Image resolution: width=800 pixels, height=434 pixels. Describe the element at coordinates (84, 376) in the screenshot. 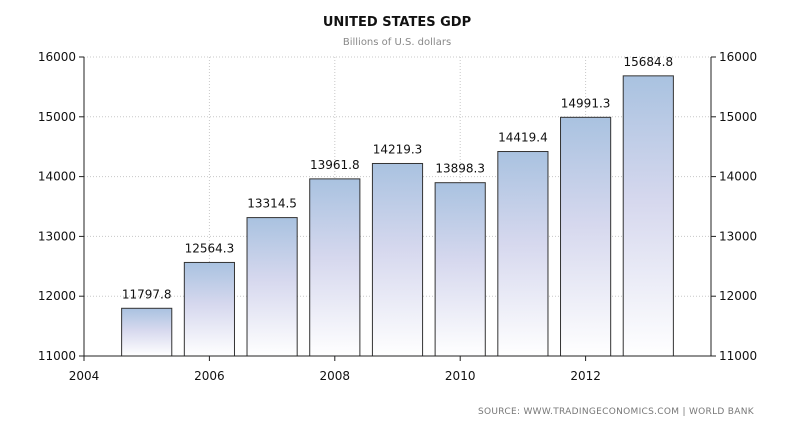

I see `x-tick-label: 2004` at that location.